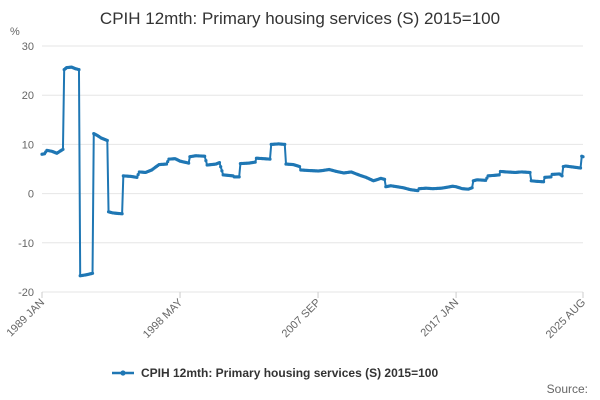 This screenshot has height=400, width=600. I want to click on x-tick-label: 1989 JAN, so click(25, 318).